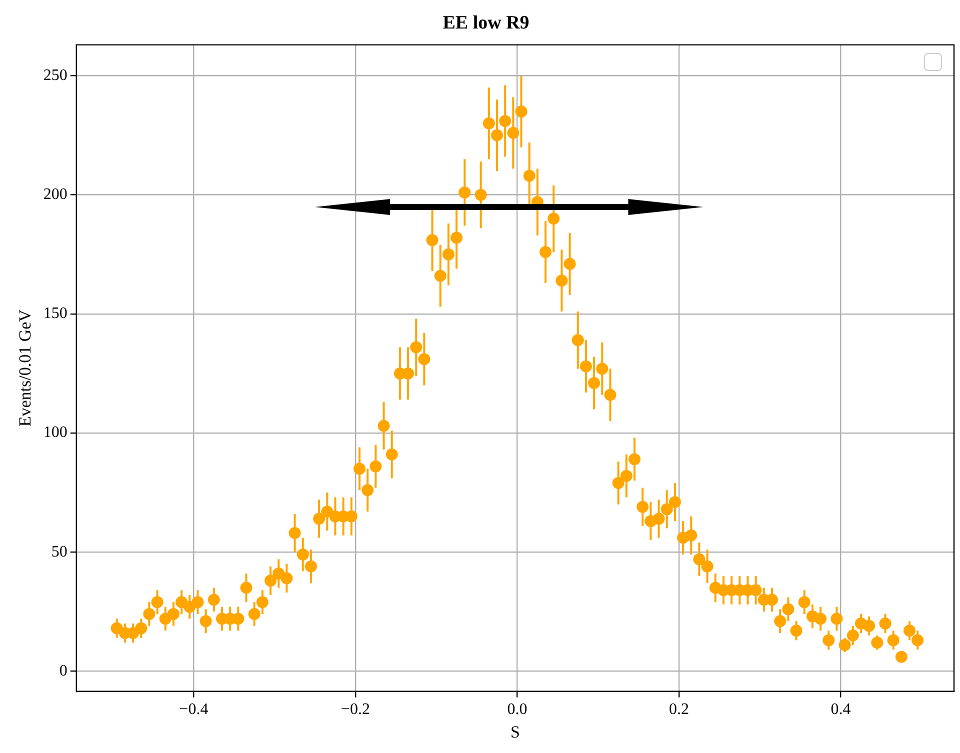 The height and width of the screenshot is (753, 960). I want to click on x-tick-label: −0.4, so click(193, 709).